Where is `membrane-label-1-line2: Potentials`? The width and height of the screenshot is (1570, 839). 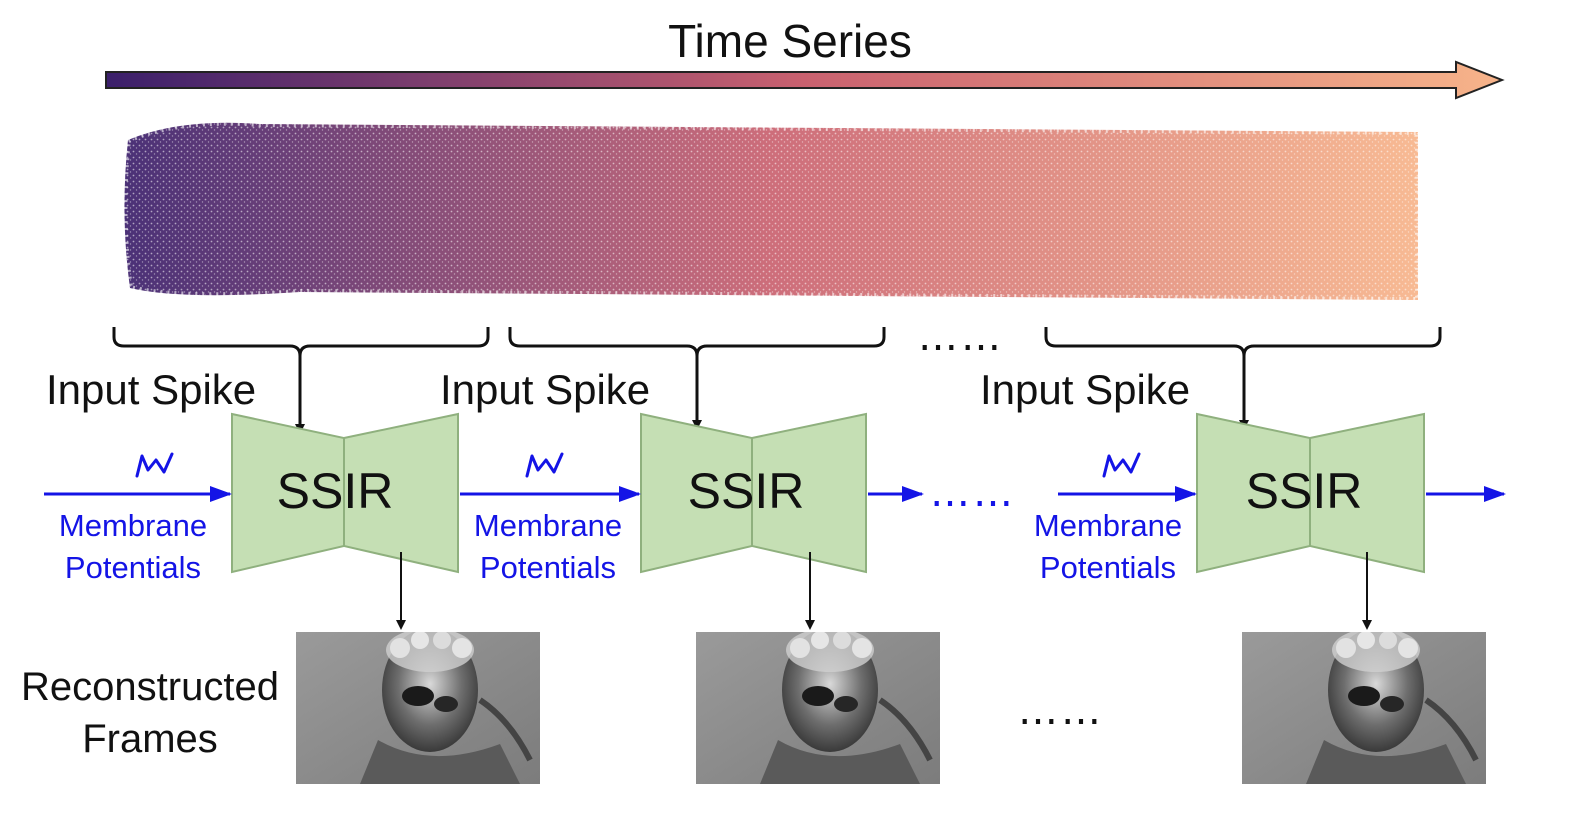 membrane-label-1-line2: Potentials is located at coordinates (133, 567).